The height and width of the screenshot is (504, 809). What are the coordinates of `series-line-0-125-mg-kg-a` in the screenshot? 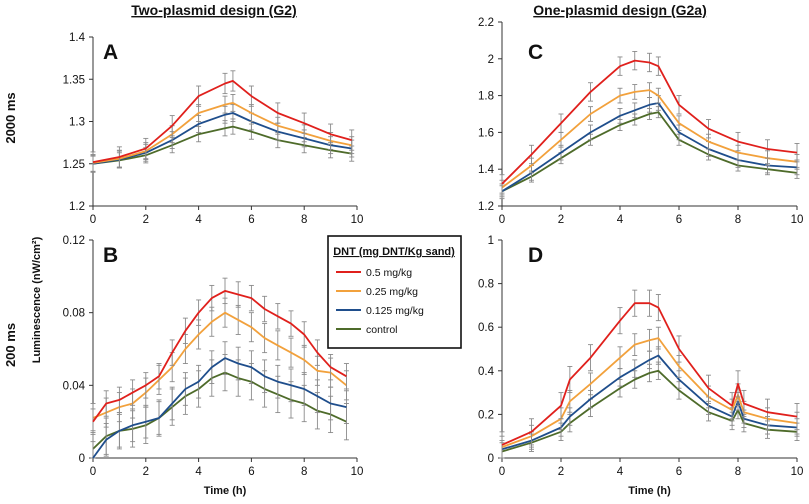 It's located at (222, 138).